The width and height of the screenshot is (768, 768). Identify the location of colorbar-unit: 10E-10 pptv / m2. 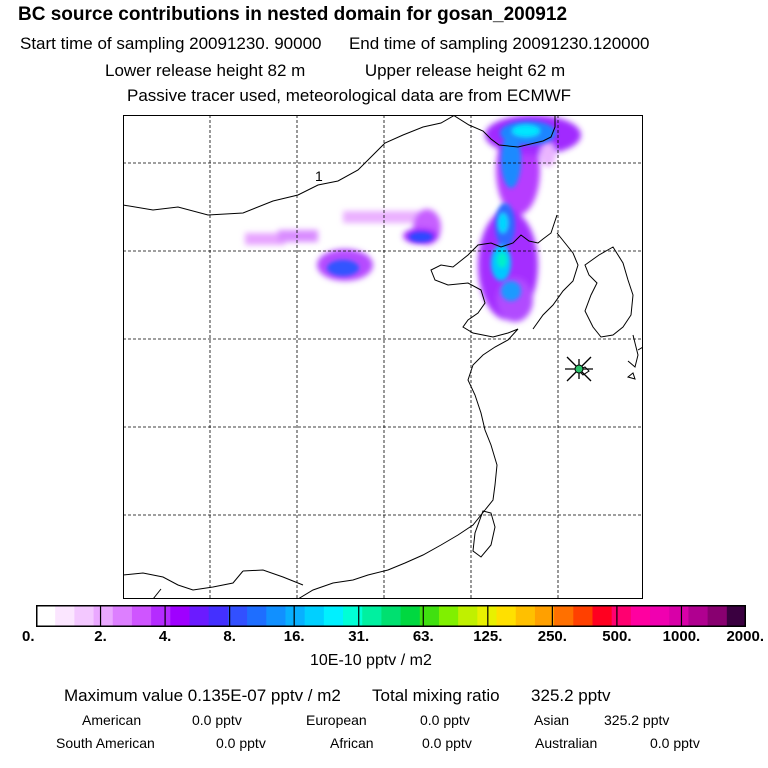
(371, 660).